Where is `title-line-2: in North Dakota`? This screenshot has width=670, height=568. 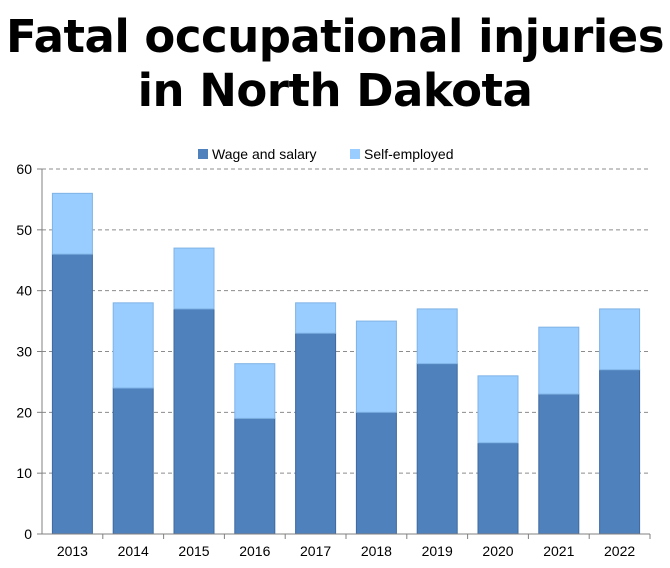 title-line-2: in North Dakota is located at coordinates (335, 90).